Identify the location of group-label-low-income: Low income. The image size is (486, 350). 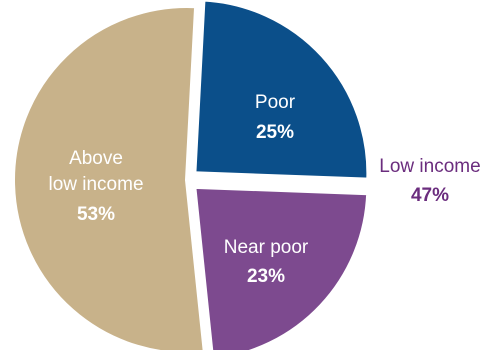
(429, 166).